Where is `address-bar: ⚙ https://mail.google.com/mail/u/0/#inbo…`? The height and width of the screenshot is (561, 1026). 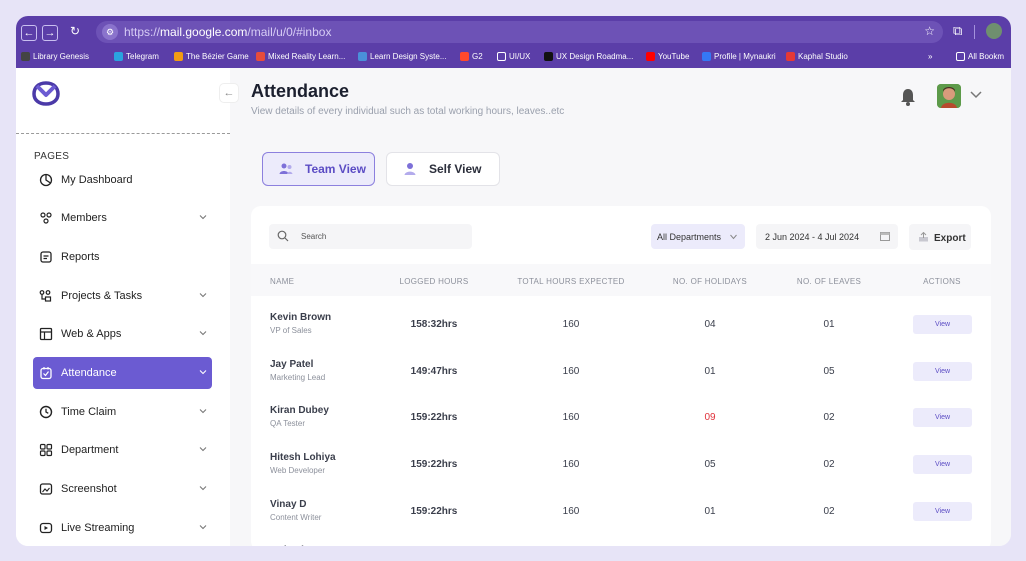
address-bar: ⚙ https://mail.google.com/mail/u/0/#inbo… is located at coordinates (519, 32).